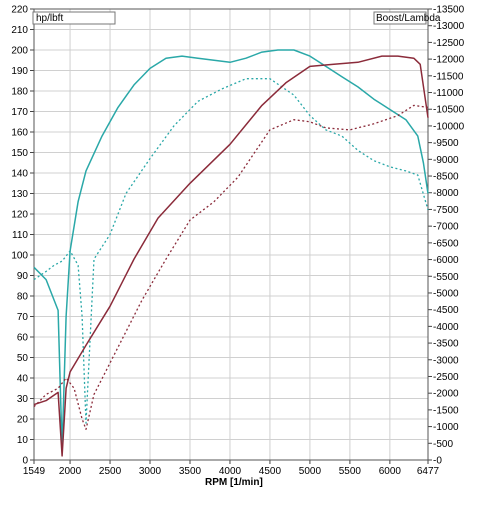 The height and width of the screenshot is (505, 487). I want to click on left-tick-label: 100, so click(19, 256).